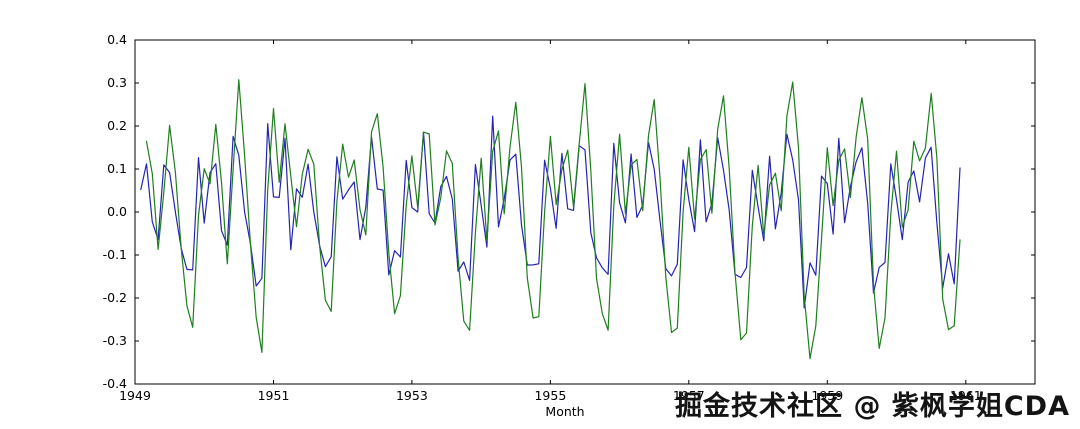  What do you see at coordinates (115, 340) in the screenshot?
I see `y-tick-label: -0.3` at bounding box center [115, 340].